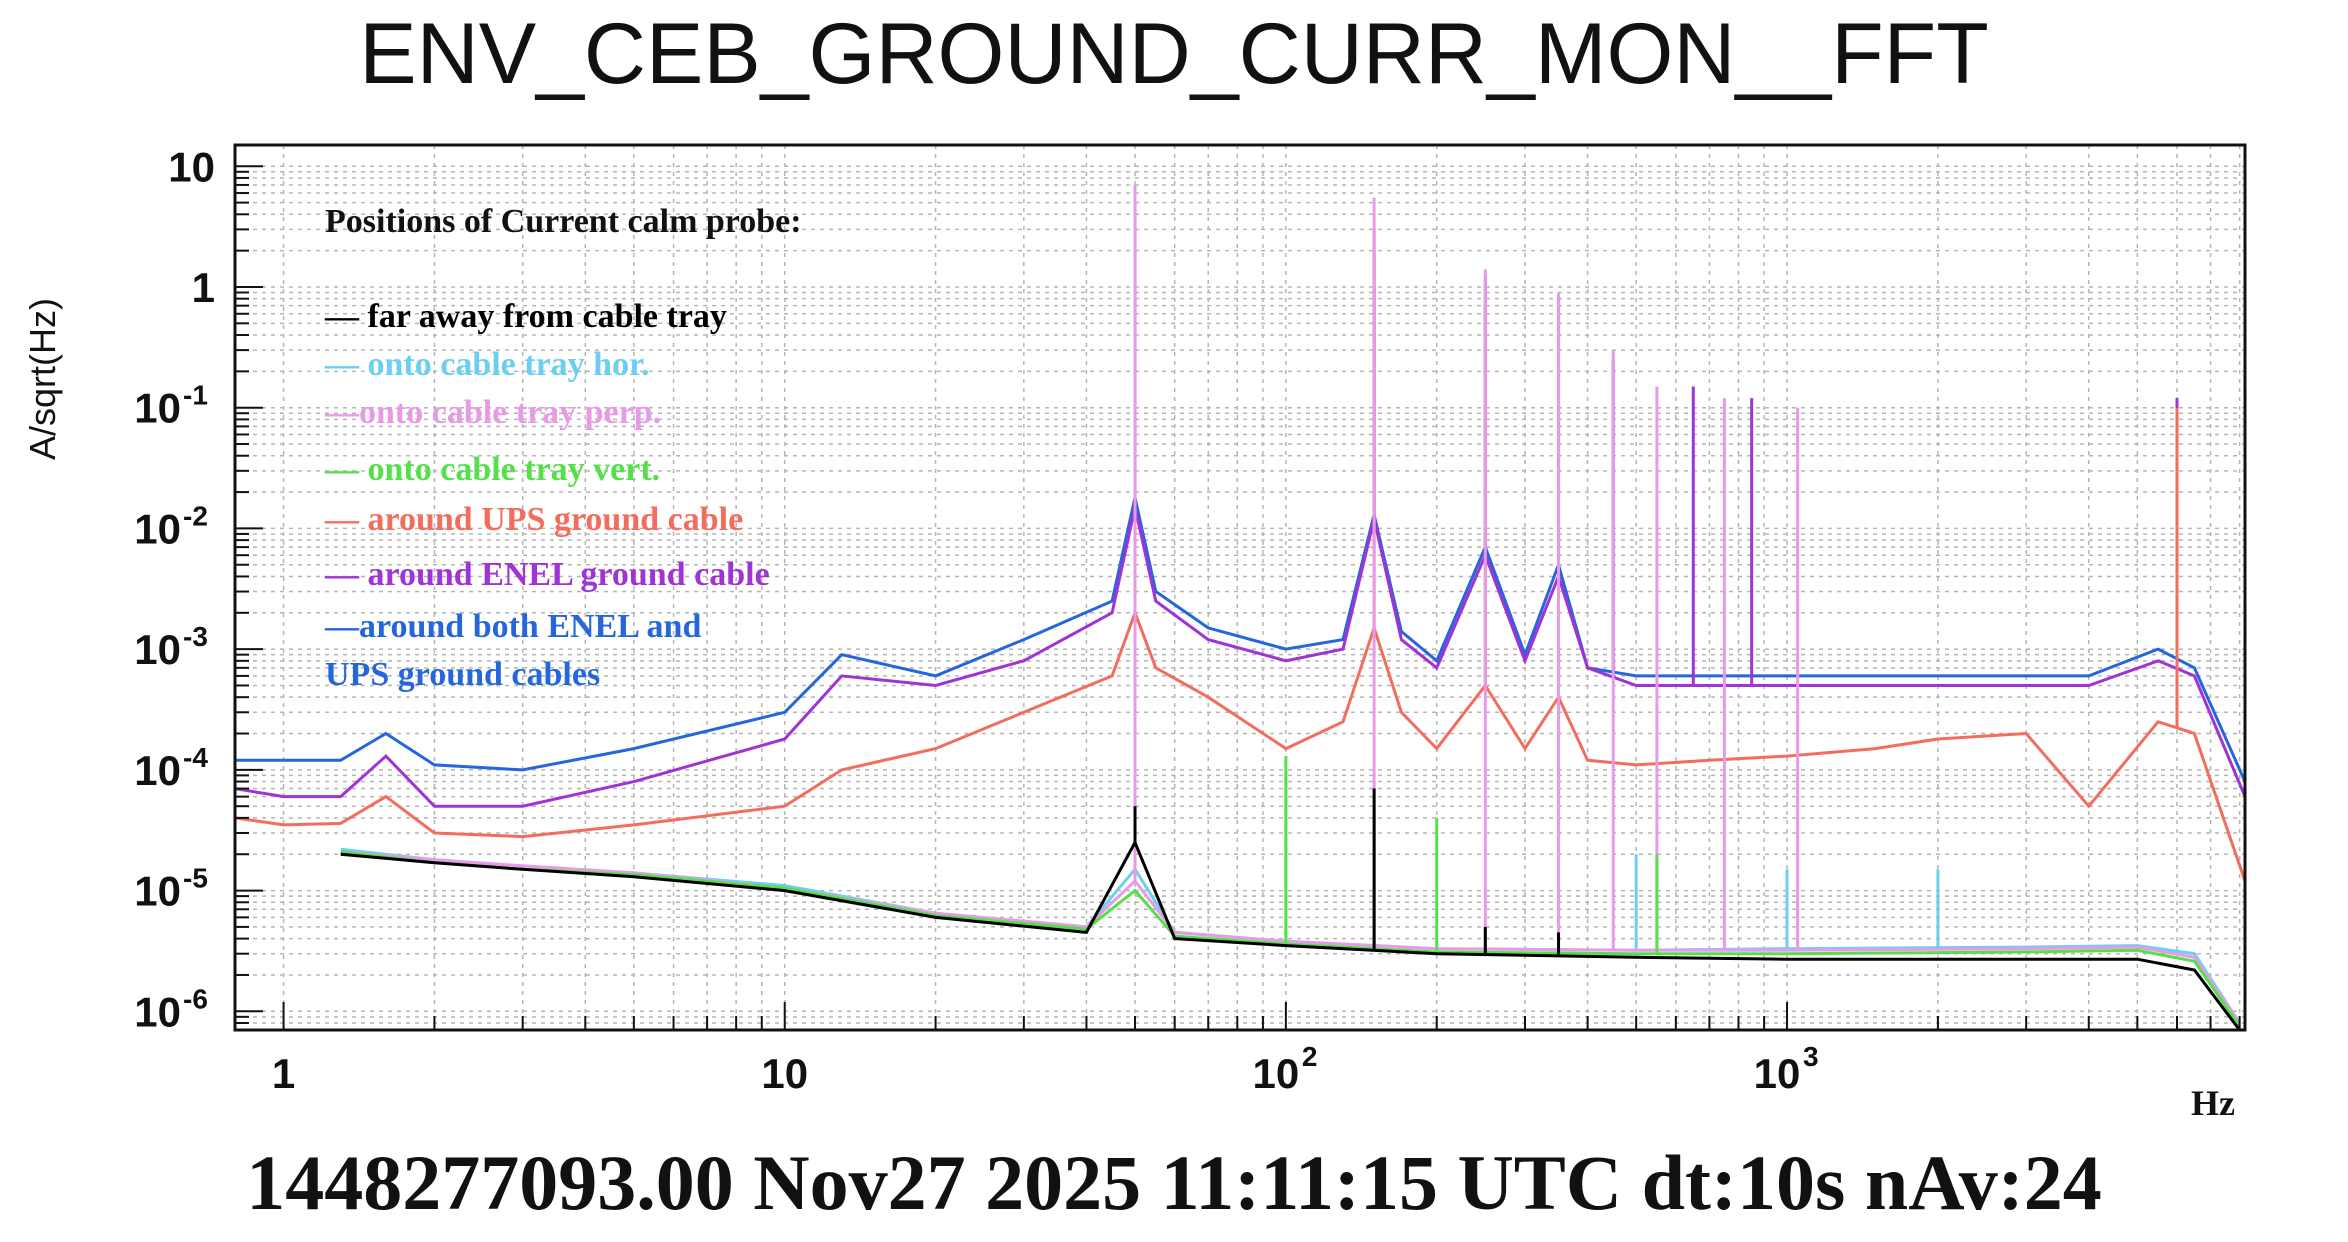 This screenshot has height=1242, width=2348. Describe the element at coordinates (195, 757) in the screenshot. I see `tick-label-exp: -4` at that location.